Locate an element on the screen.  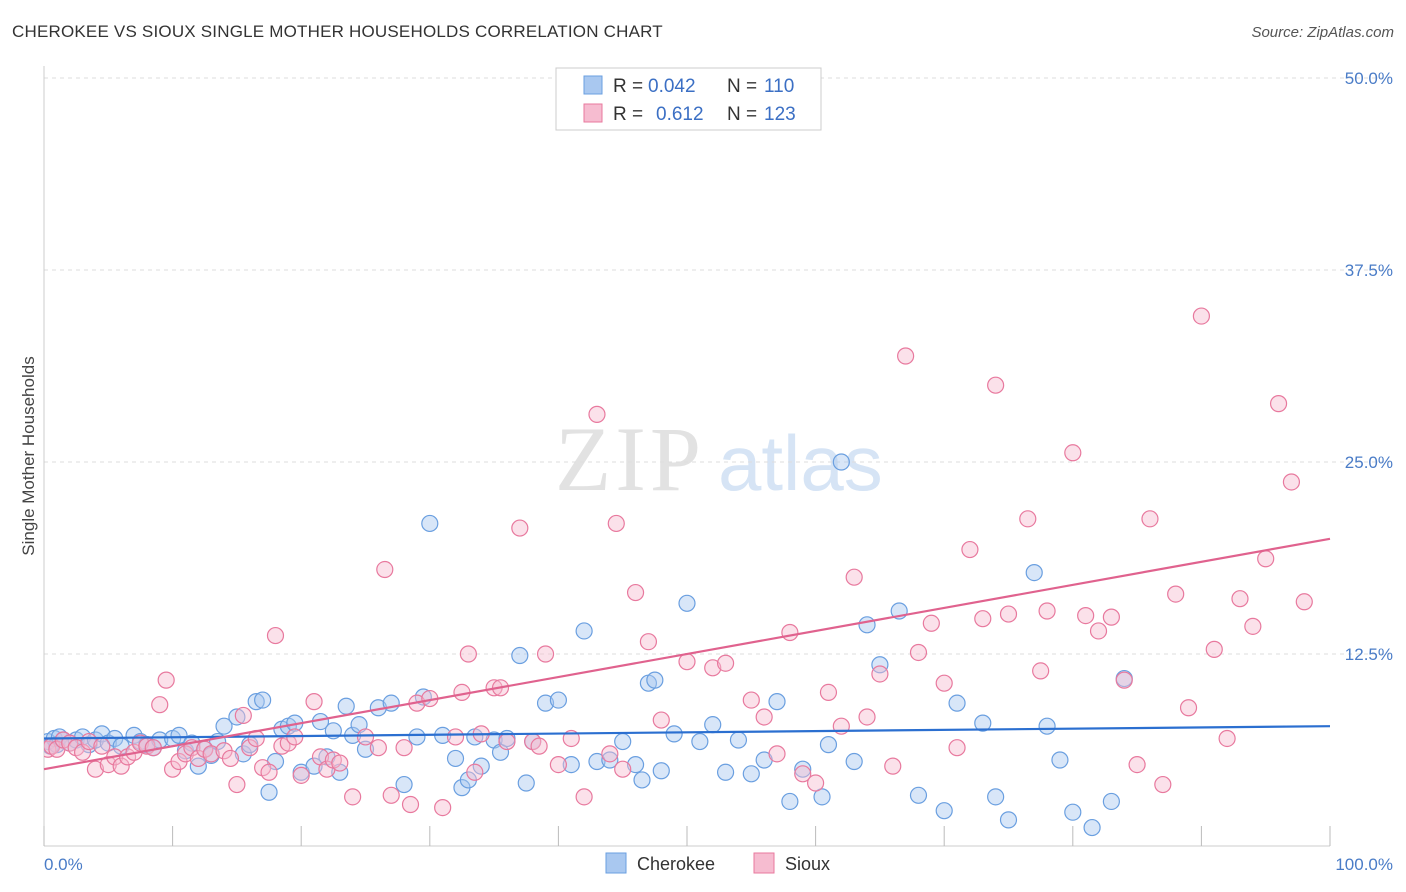
bottom-legend: Cherokee Sioux is located at coordinates (717, 863).